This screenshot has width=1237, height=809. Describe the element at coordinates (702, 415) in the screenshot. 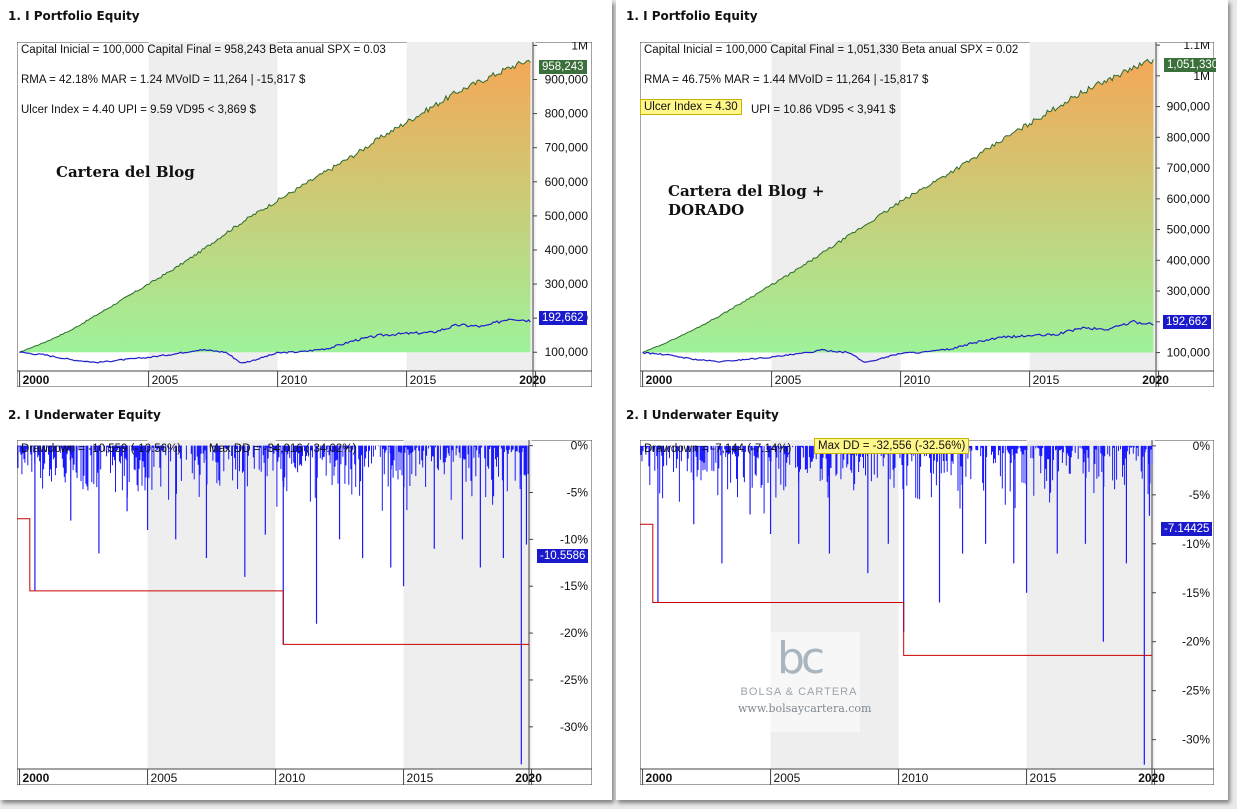

I see `right-underwater-title: 2. I Underwater Equity` at that location.